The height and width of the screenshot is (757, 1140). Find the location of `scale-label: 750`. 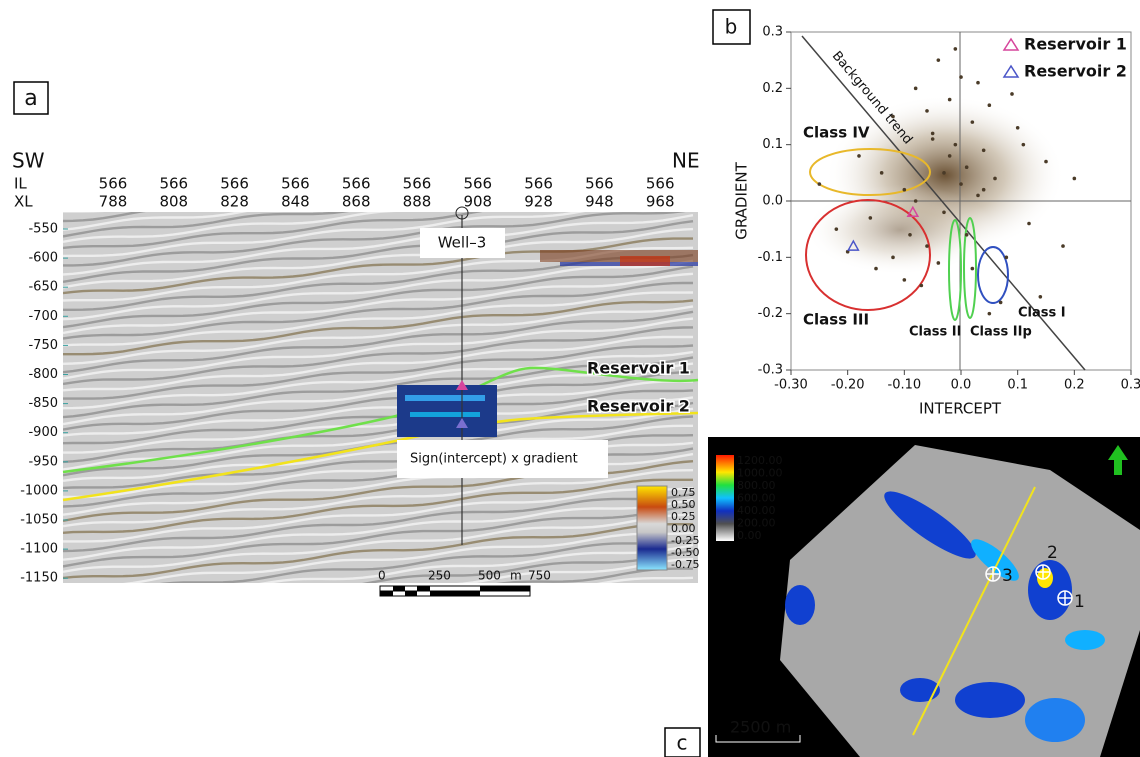

scale-label: 750 is located at coordinates (539, 576).